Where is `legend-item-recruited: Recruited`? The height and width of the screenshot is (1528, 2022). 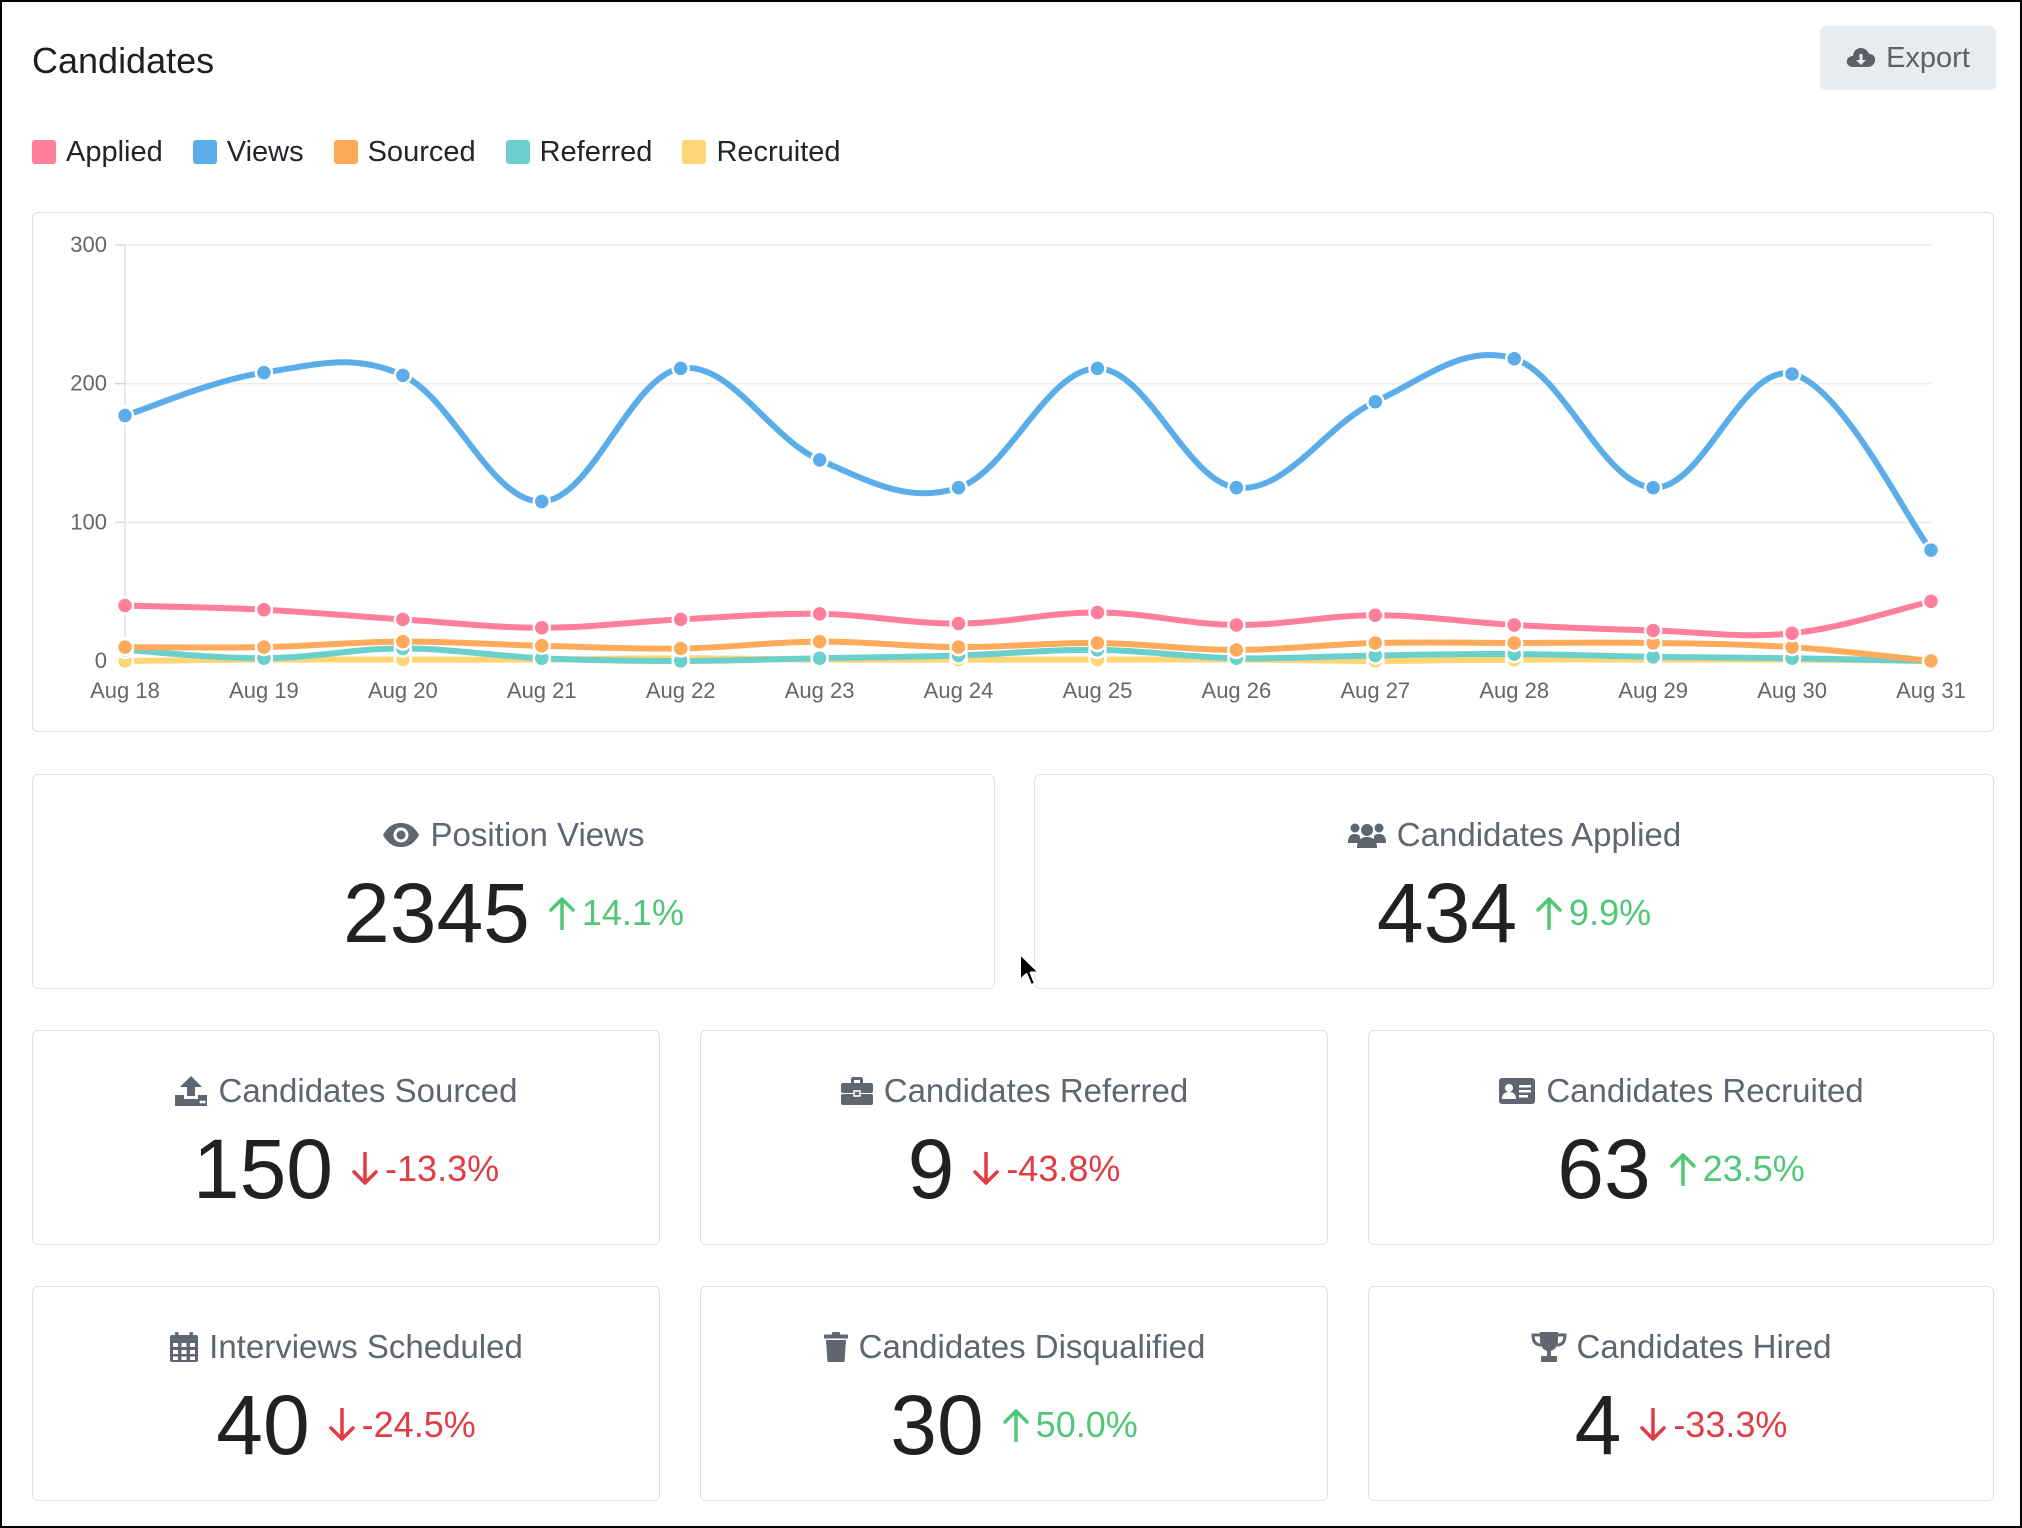 legend-item-recruited: Recruited is located at coordinates (761, 152).